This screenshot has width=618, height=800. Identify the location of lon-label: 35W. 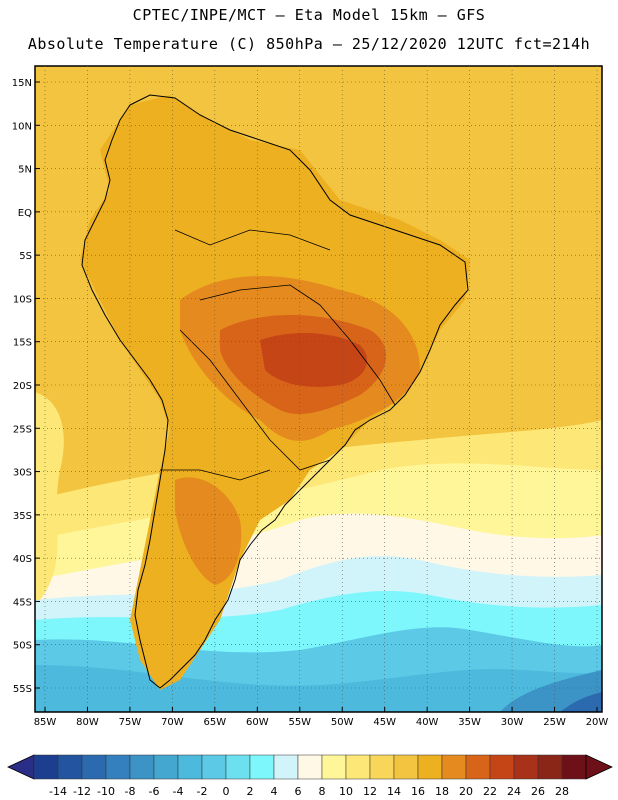
(469, 722).